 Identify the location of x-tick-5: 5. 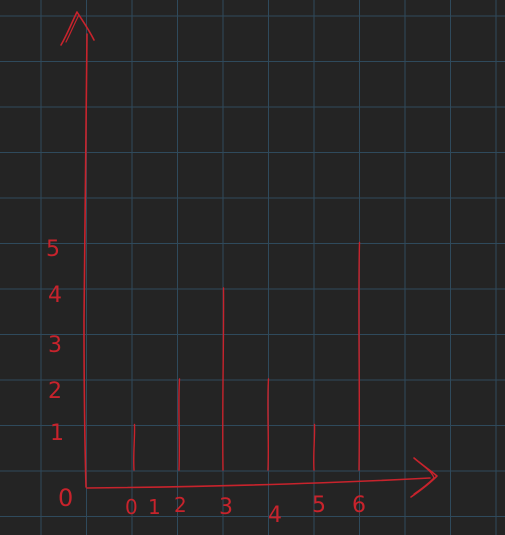
(319, 505).